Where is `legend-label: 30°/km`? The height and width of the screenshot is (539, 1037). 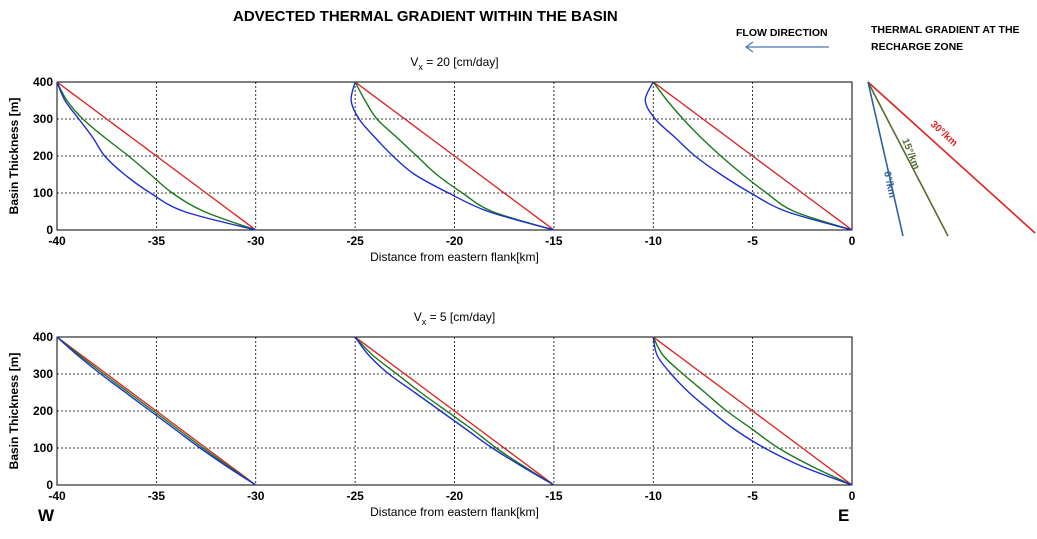
legend-label: 30°/km is located at coordinates (943, 134).